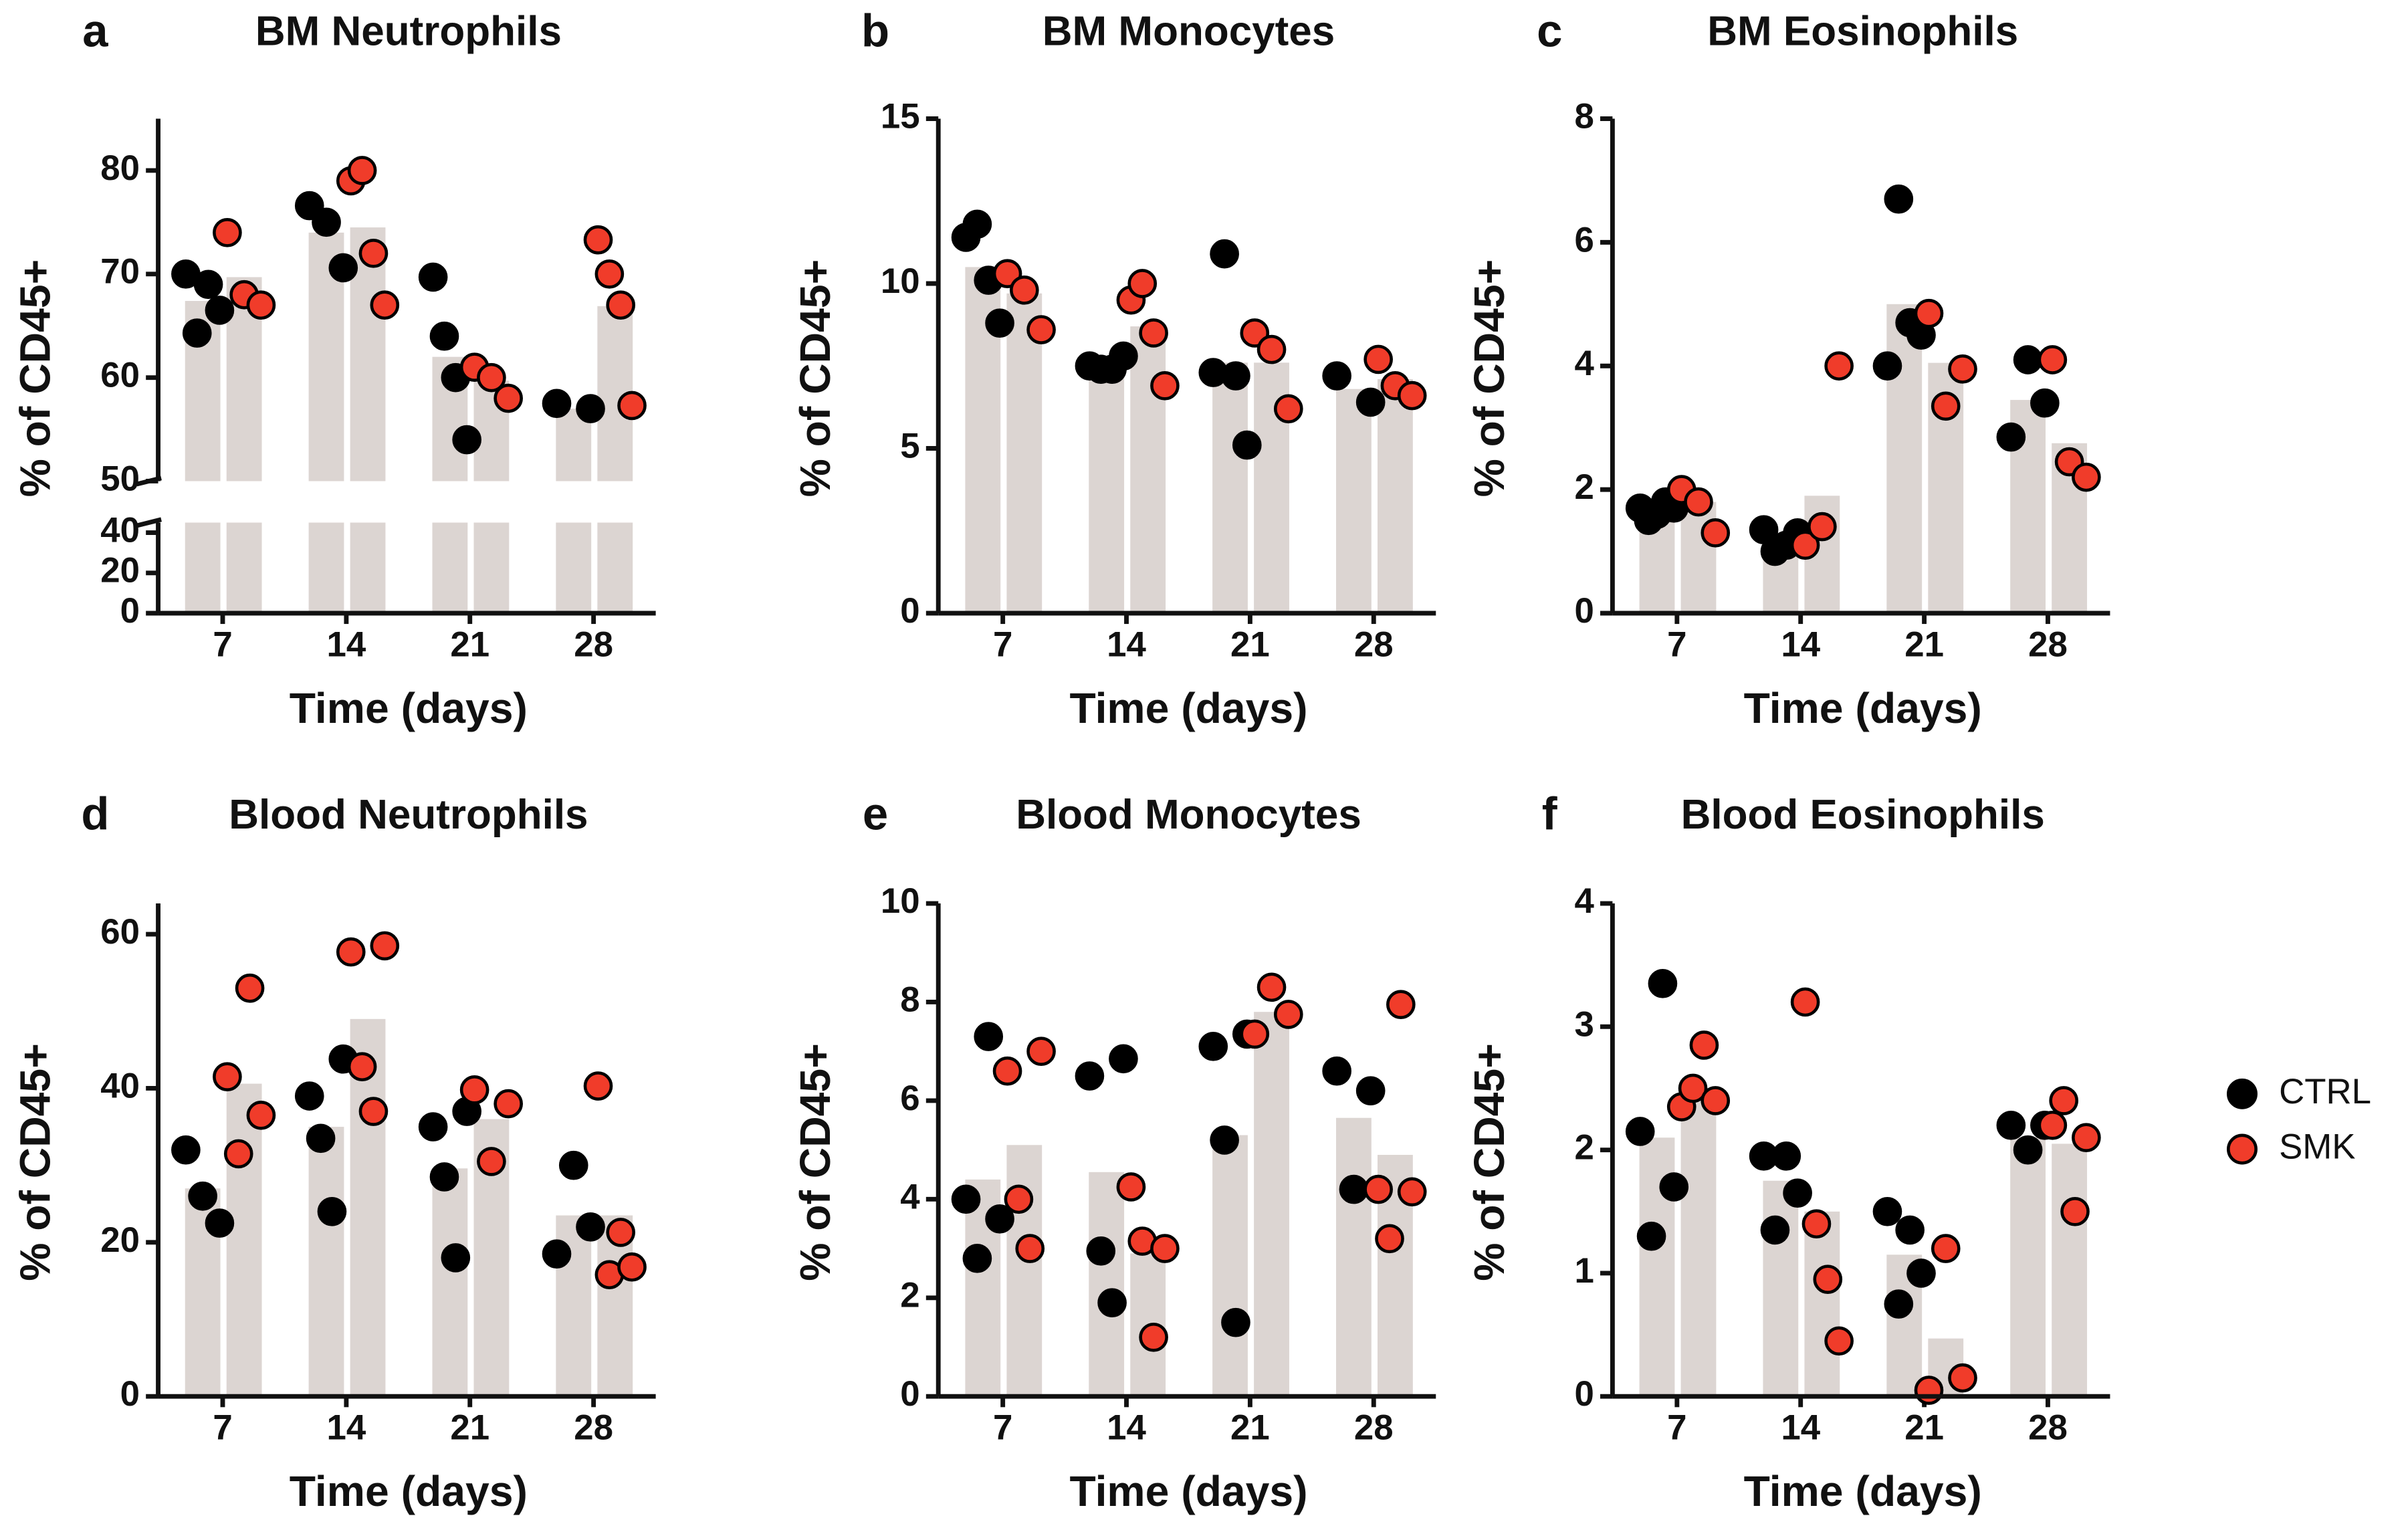 This screenshot has height=1532, width=2408. What do you see at coordinates (408, 815) in the screenshot?
I see `chart-title: Blood Neutrophils` at bounding box center [408, 815].